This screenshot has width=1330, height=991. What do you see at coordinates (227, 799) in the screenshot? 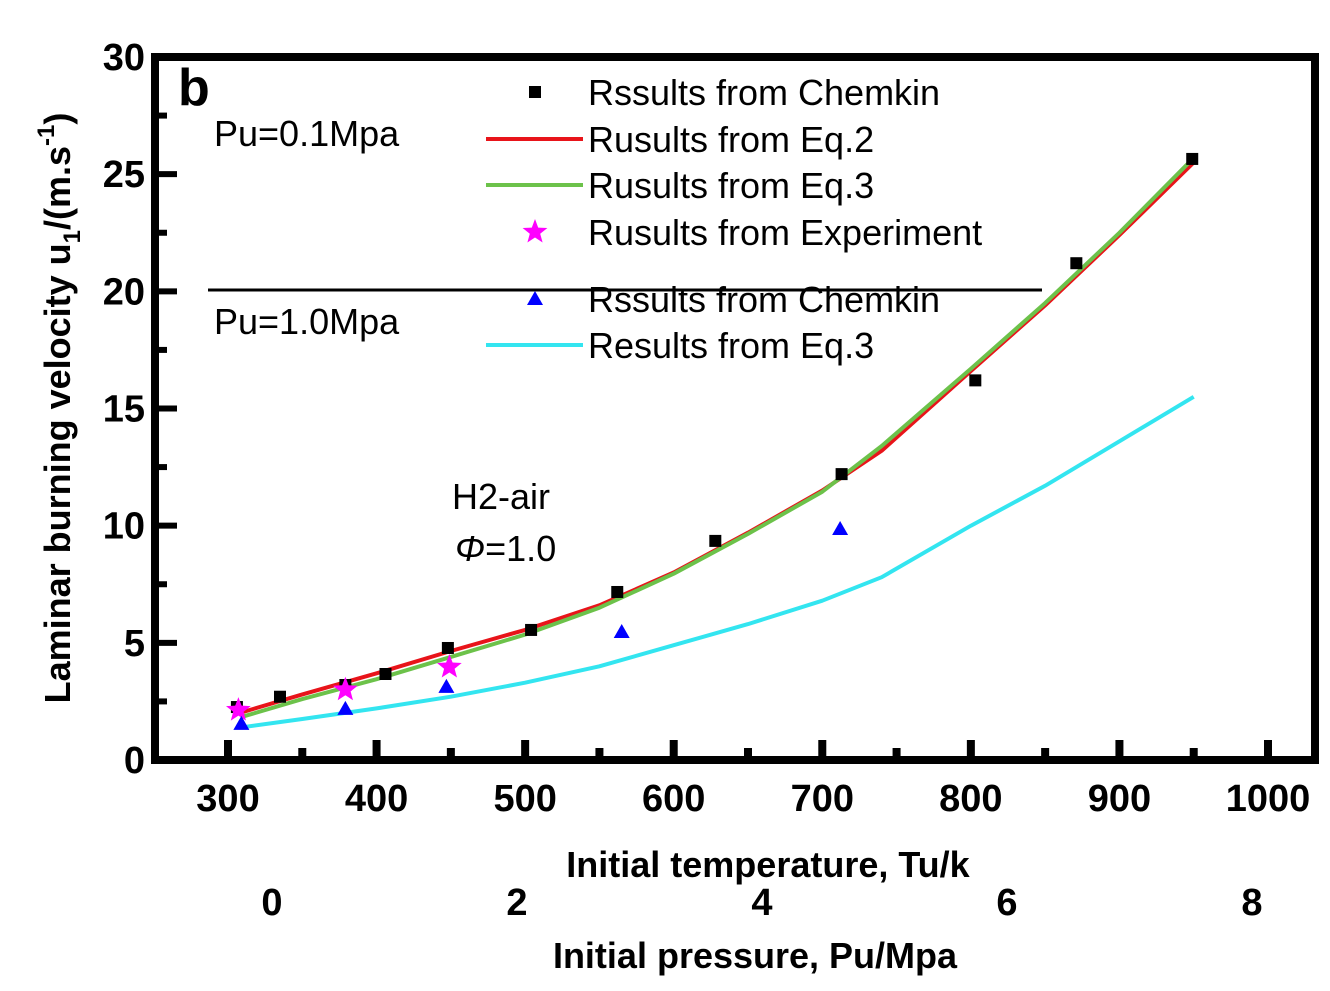
I see `x-tick-label: 300` at bounding box center [227, 799].